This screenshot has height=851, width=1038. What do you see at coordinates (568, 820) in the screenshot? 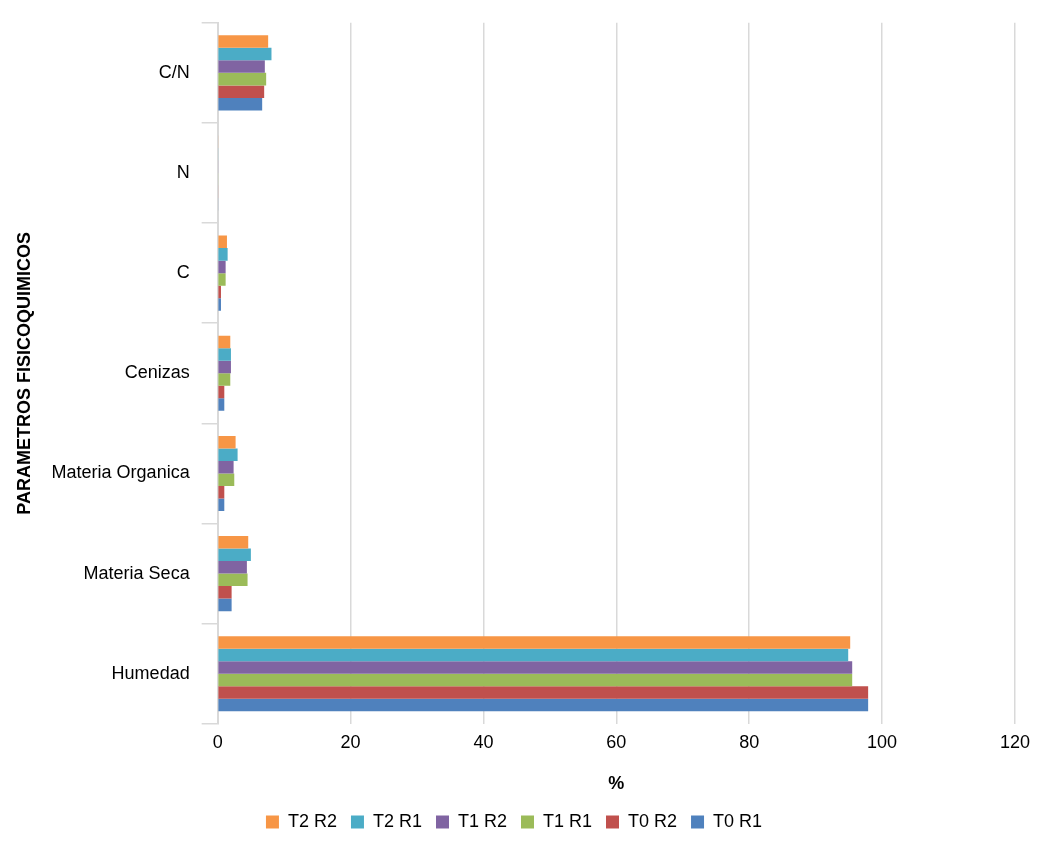
I see `legend-label: T1 R1` at bounding box center [568, 820].